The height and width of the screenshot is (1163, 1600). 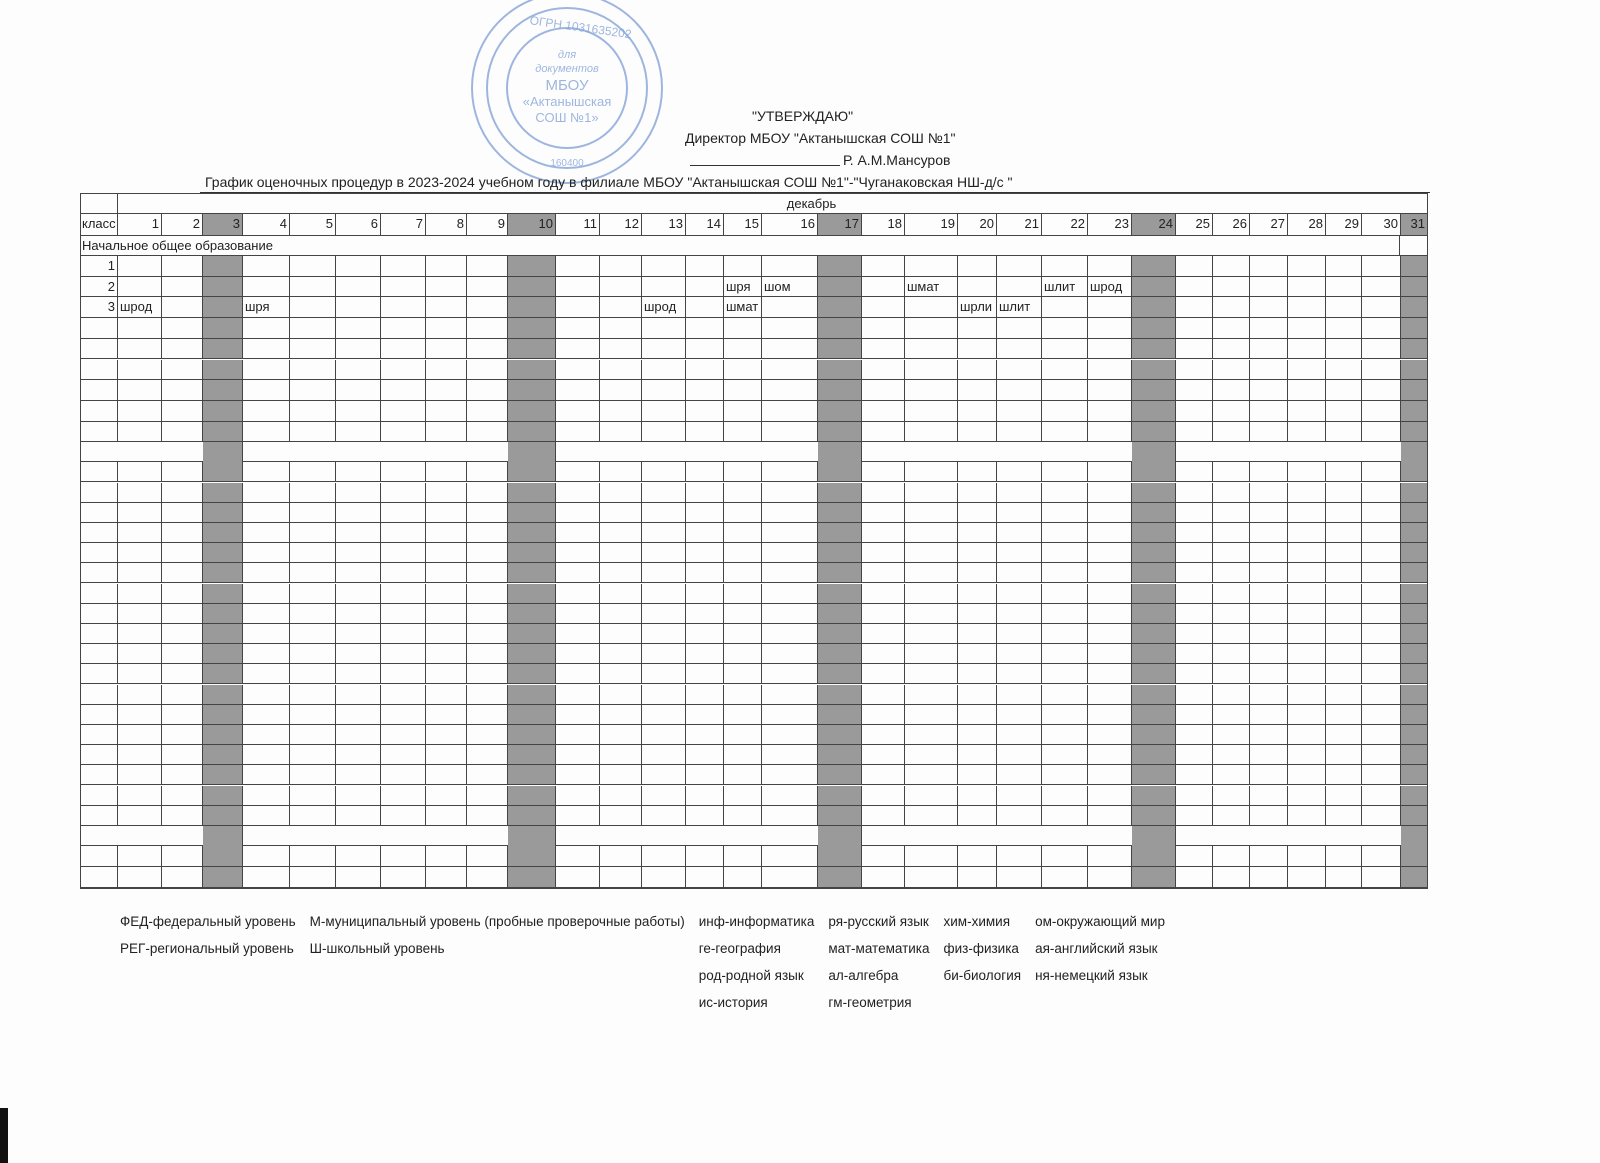 I want to click on assessment-cell: шря, so click(x=743, y=287).